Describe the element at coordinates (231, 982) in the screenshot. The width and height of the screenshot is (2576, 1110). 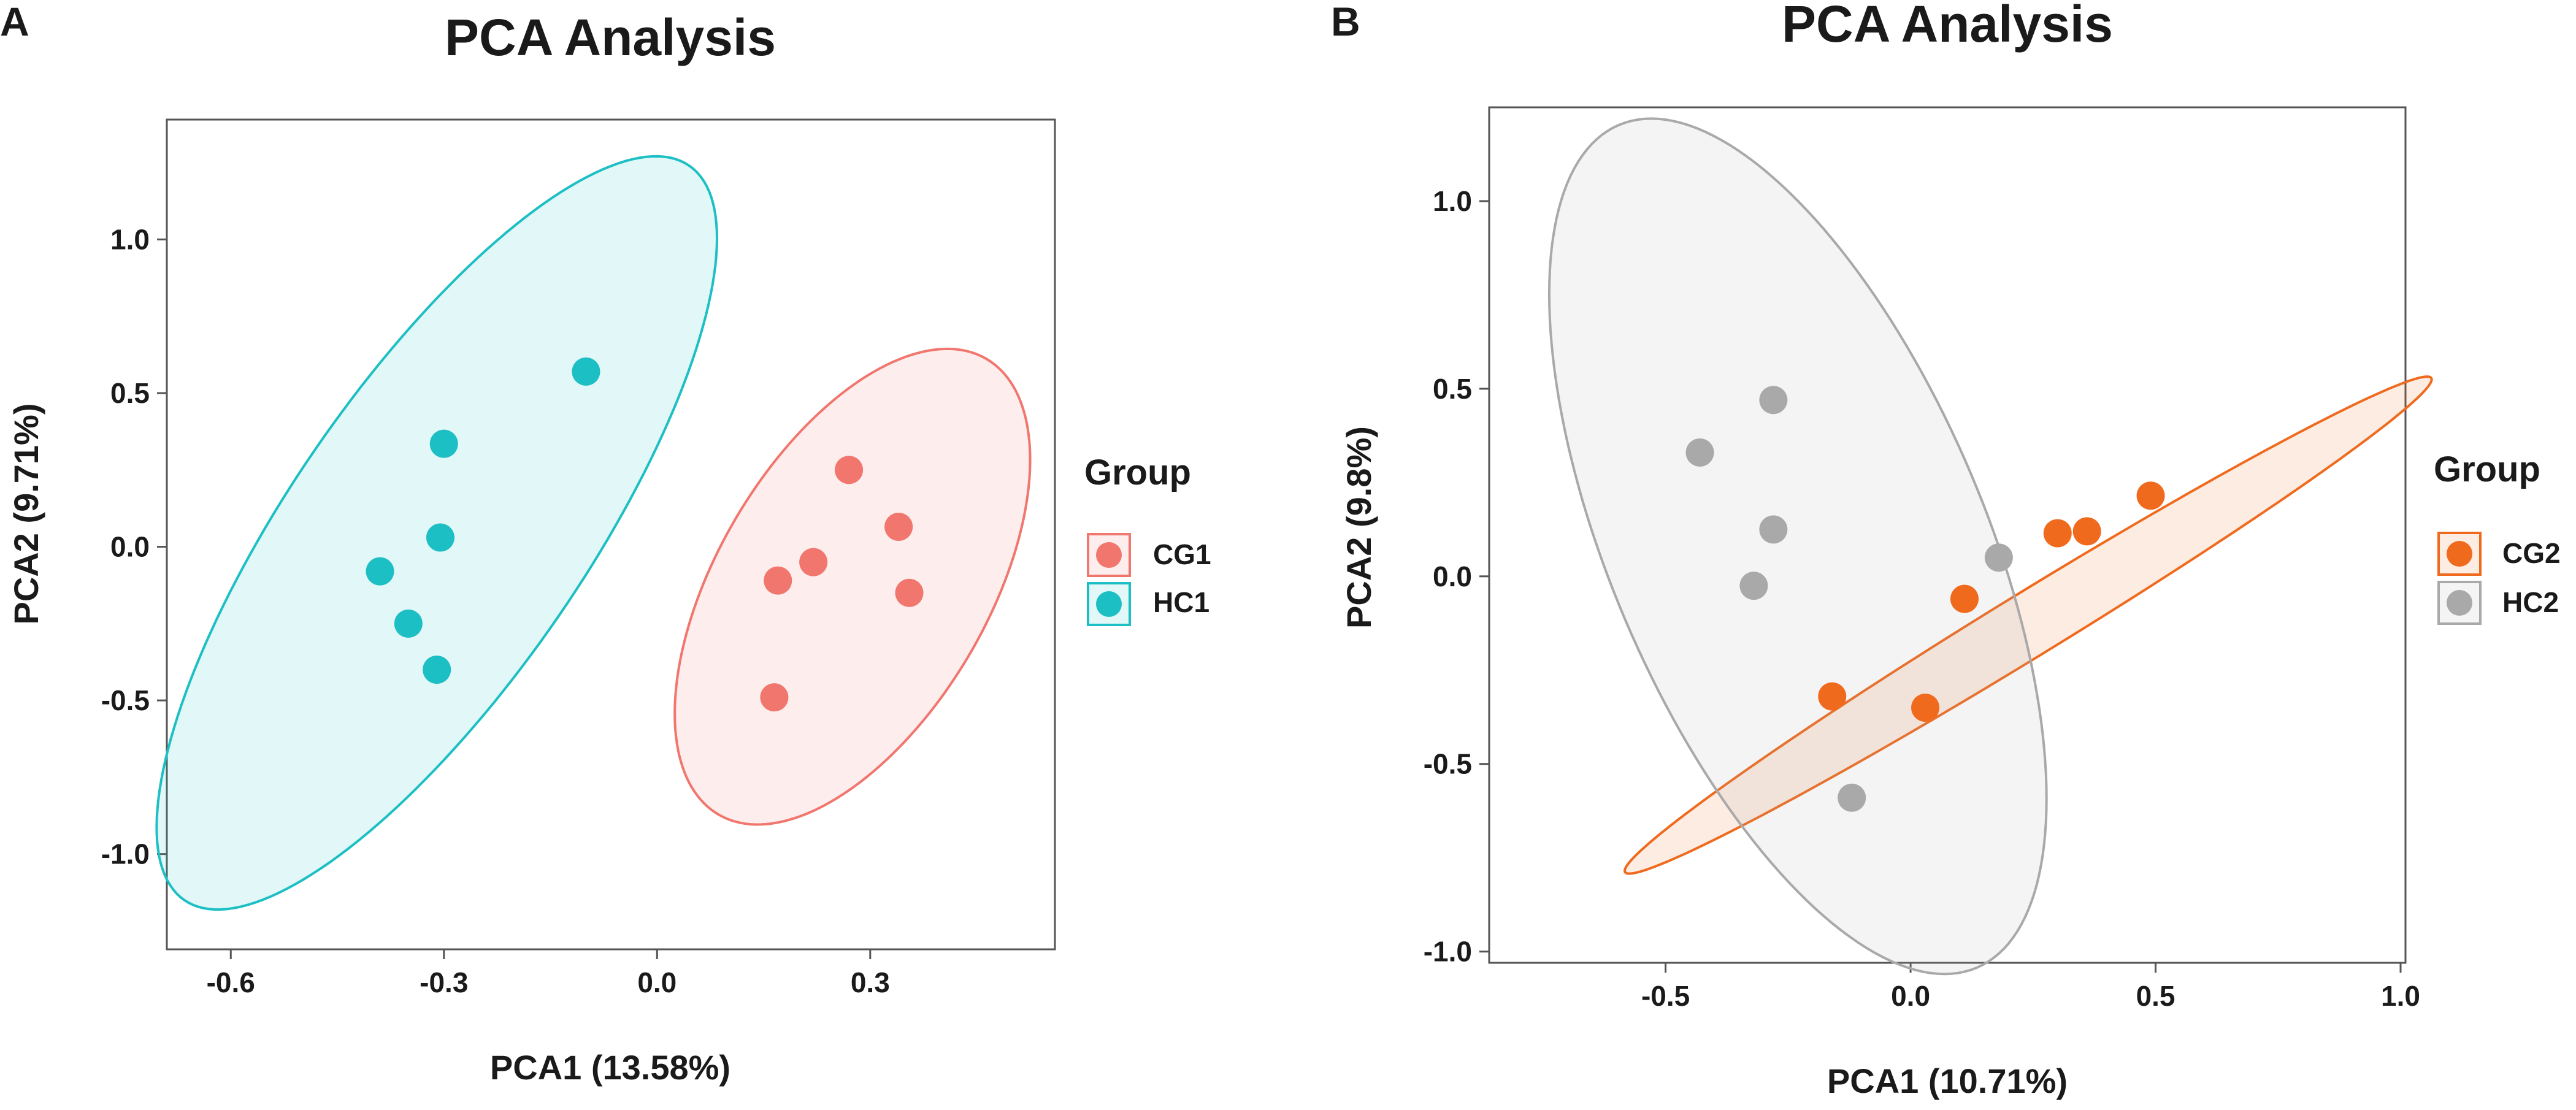
I see `panel-a-x-tick-label: -0.6` at that location.